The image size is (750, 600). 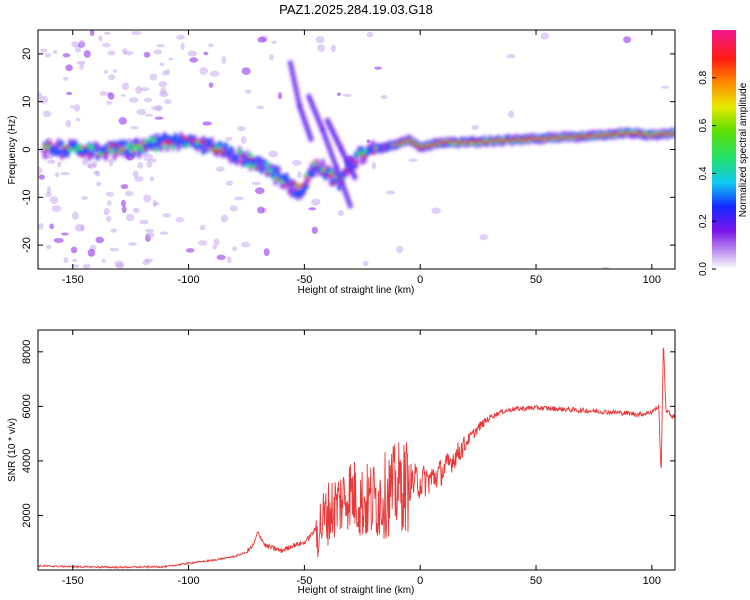 What do you see at coordinates (724, 149) in the screenshot?
I see `colorbar-gradient` at bounding box center [724, 149].